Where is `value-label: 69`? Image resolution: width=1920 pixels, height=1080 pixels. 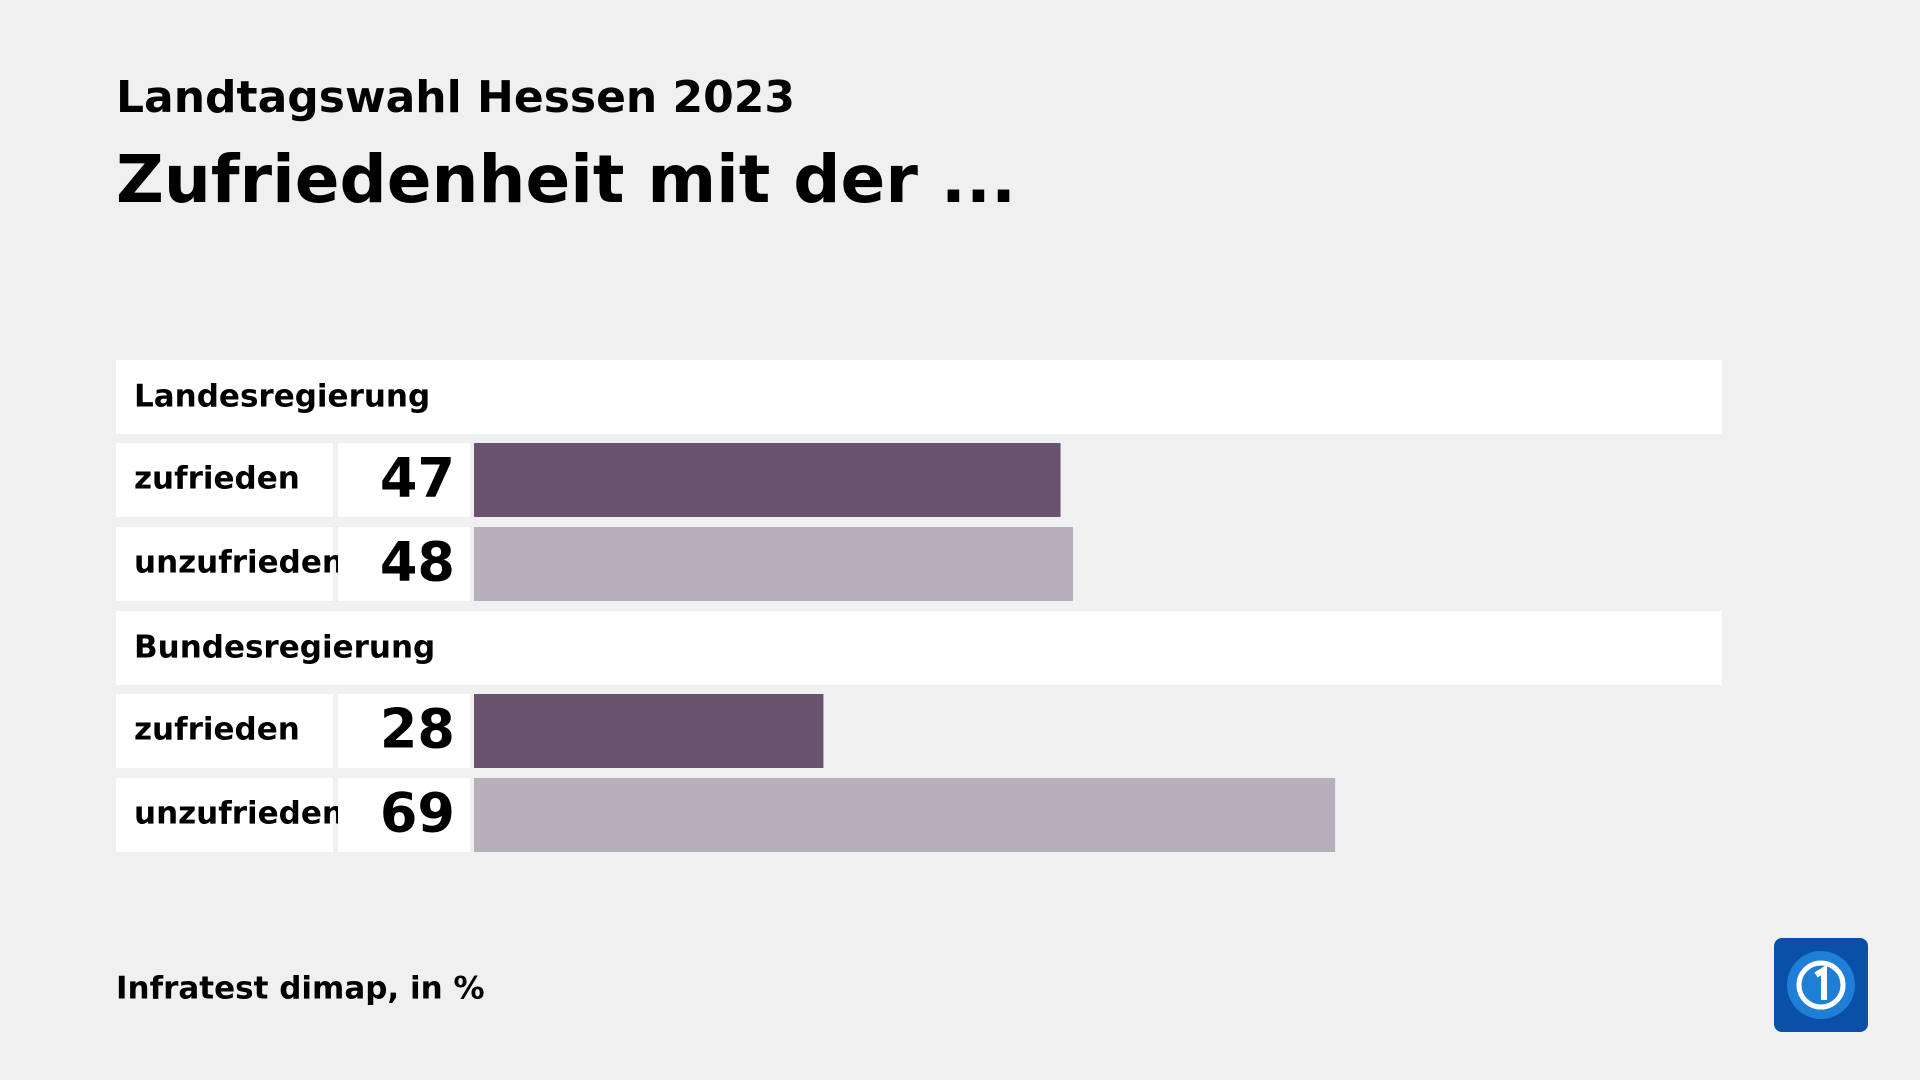 value-label: 69 is located at coordinates (417, 813).